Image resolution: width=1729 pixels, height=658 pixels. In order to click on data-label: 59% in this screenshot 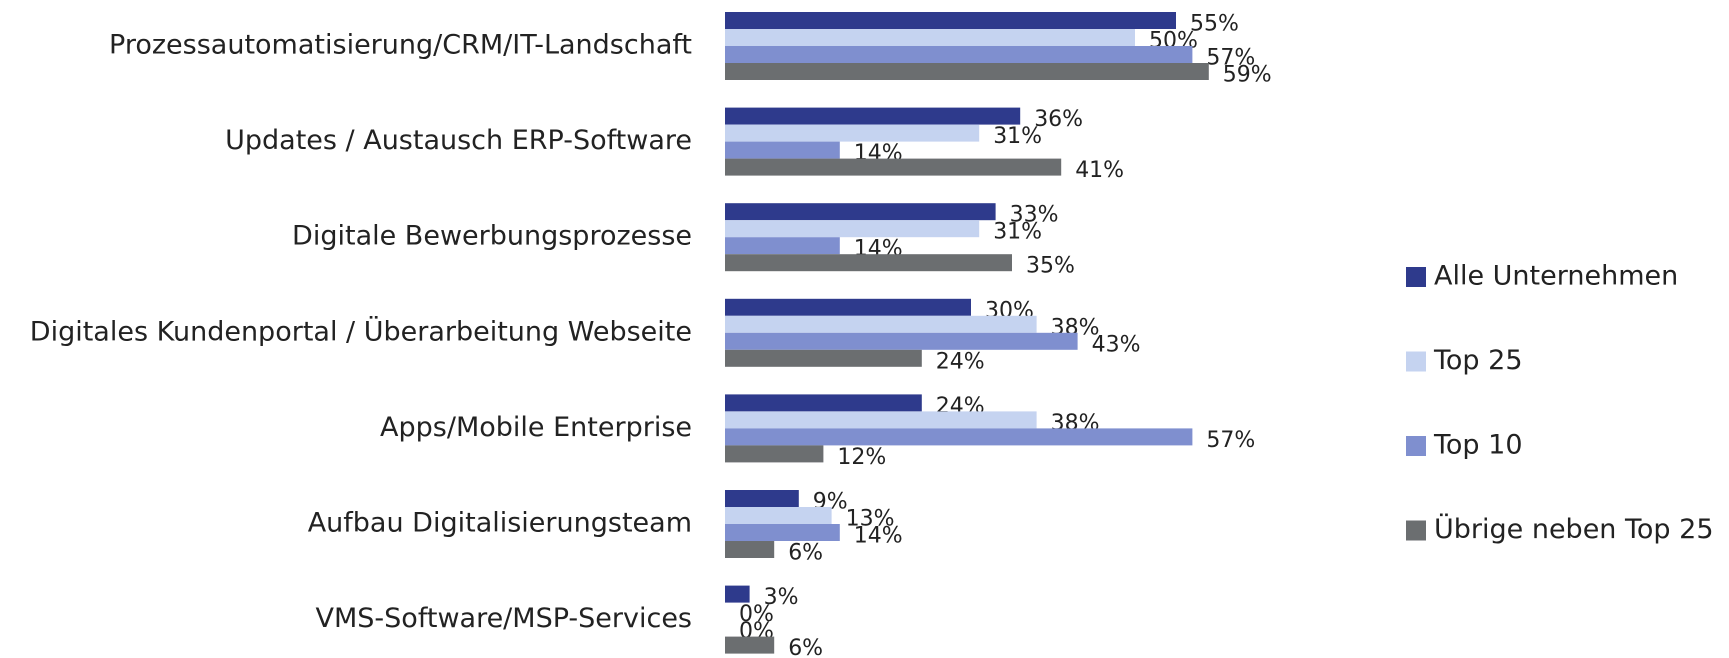, I will do `click(1247, 75)`.